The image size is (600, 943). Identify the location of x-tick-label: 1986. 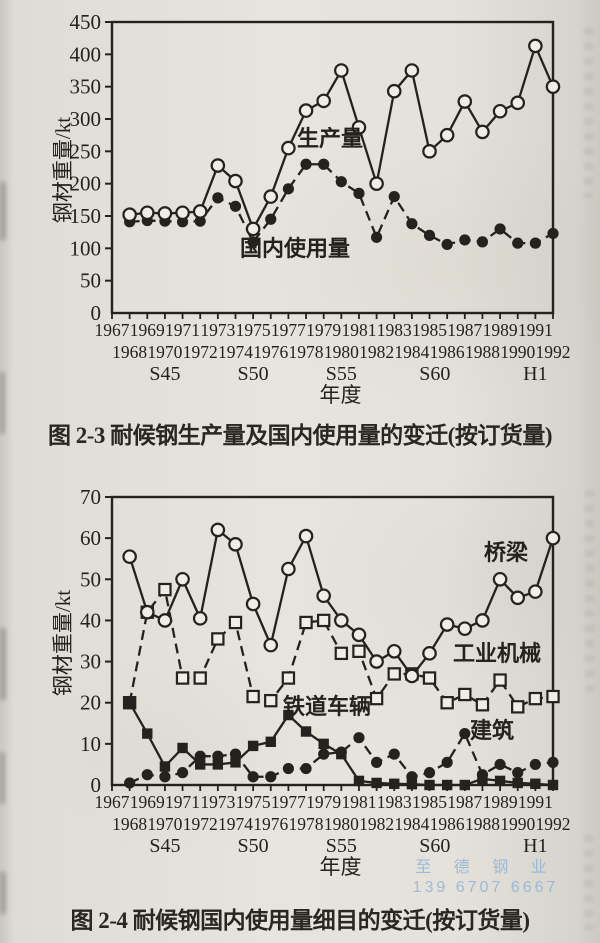
(447, 824).